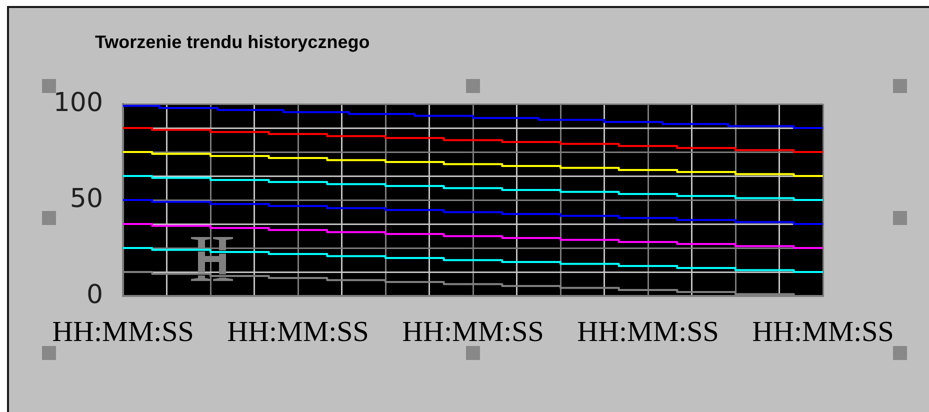  I want to click on y-tick-label: 50, so click(86, 199).